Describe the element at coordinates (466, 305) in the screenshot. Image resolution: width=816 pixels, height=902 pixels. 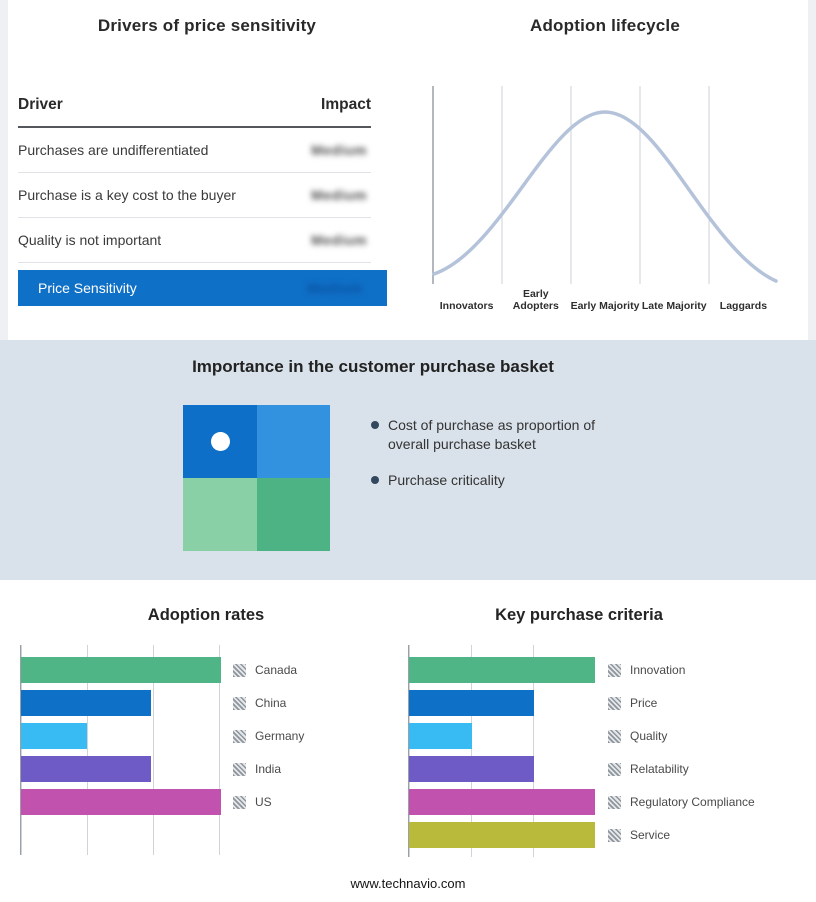
I see `stage-label-innovators: Innovators` at that location.